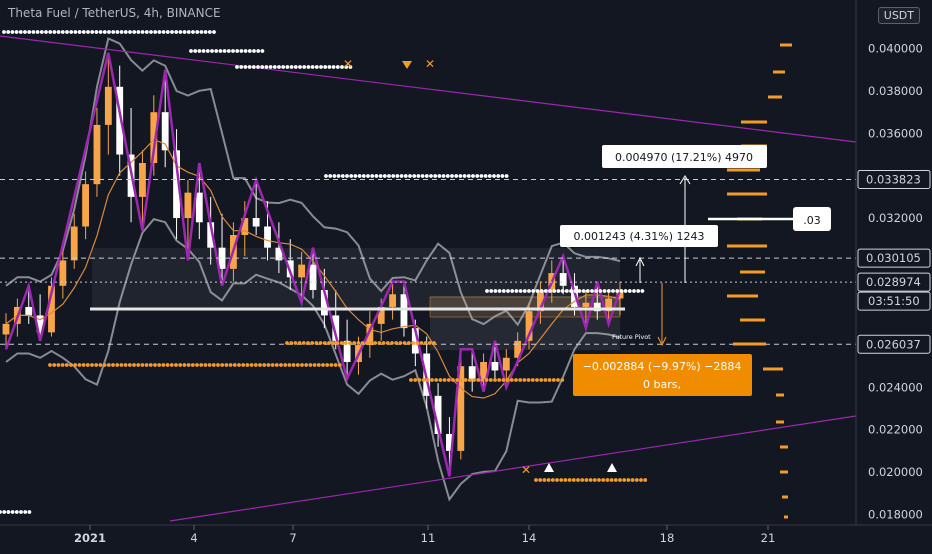 This screenshot has height=554, width=932. Describe the element at coordinates (424, 535) in the screenshot. I see `time-axis: 2021 4 7 11 14 18 21` at that location.